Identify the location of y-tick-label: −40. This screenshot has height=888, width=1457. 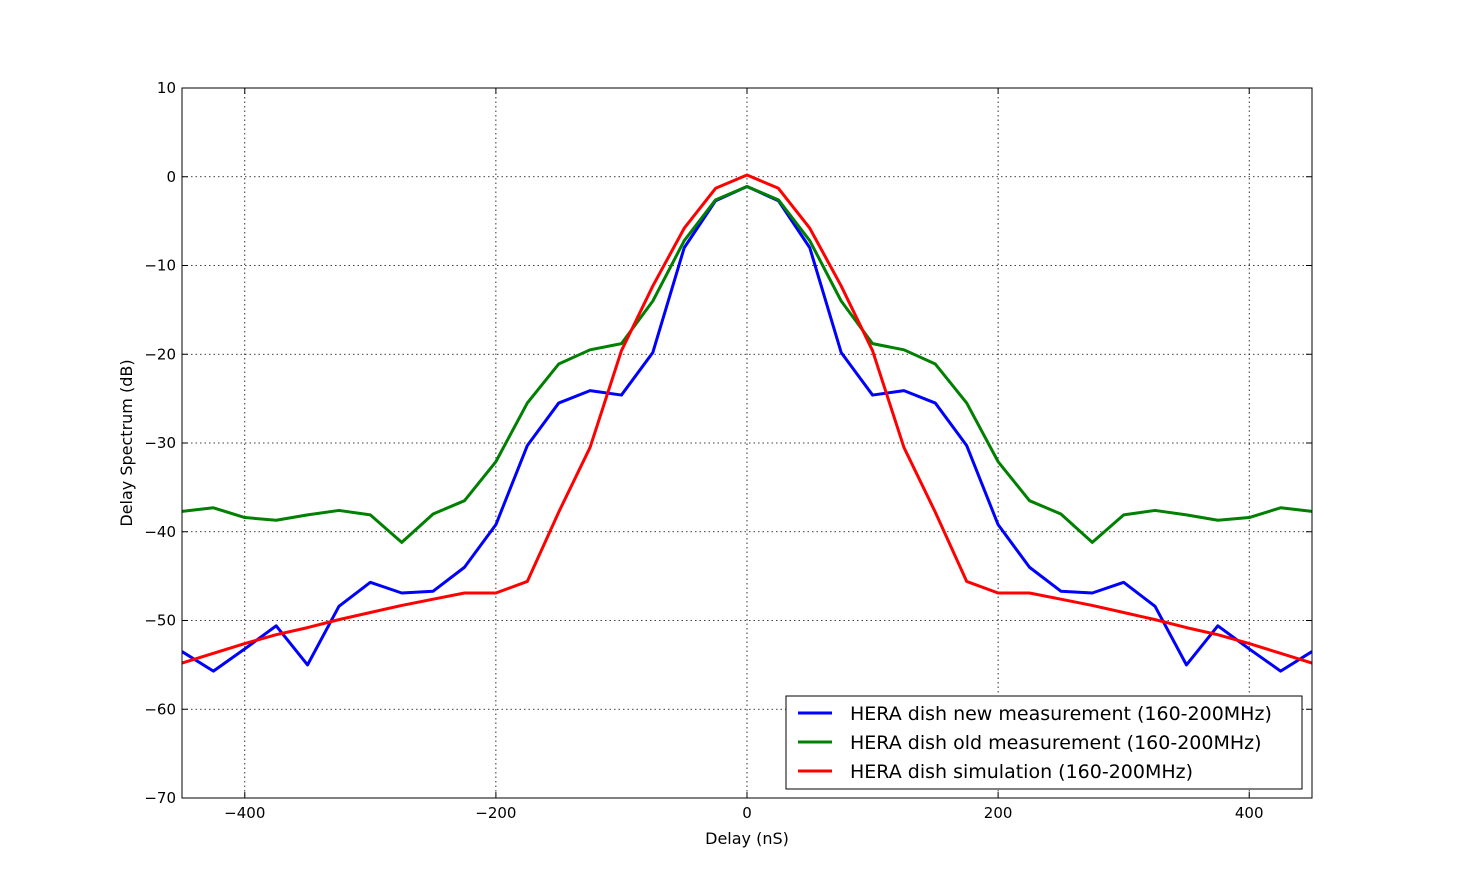
(160, 532).